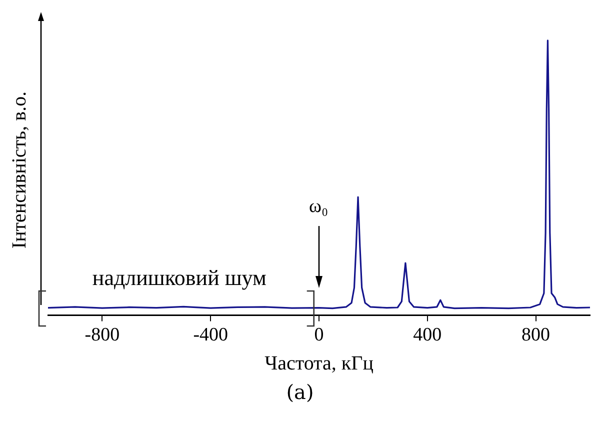 This screenshot has height=426, width=600. I want to click on text: (a), so click(300, 392).